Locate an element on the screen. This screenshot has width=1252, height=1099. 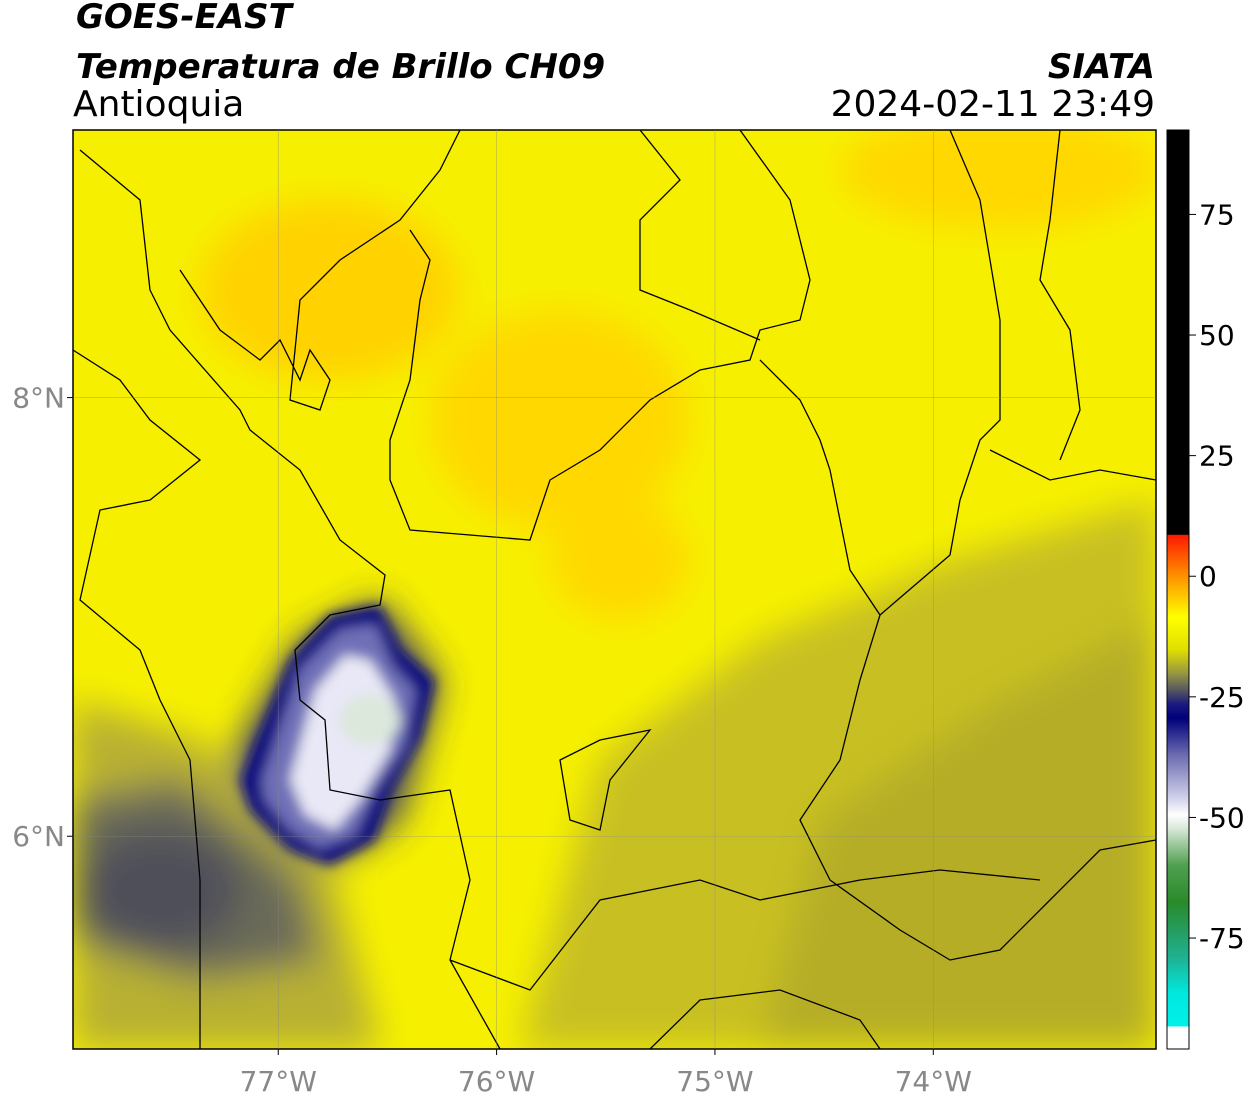
colorbar is located at coordinates (1178, 589).